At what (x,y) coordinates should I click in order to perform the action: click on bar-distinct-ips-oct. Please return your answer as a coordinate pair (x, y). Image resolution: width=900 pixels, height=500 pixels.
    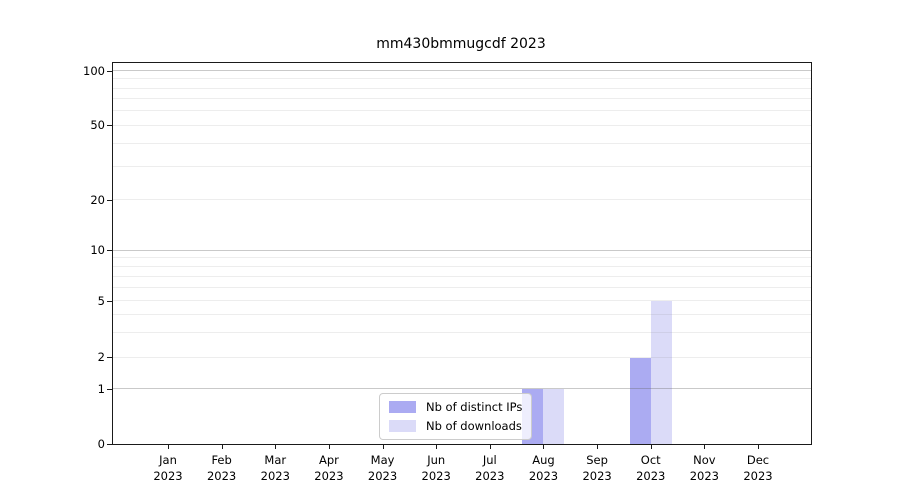
    Looking at the image, I should click on (640, 400).